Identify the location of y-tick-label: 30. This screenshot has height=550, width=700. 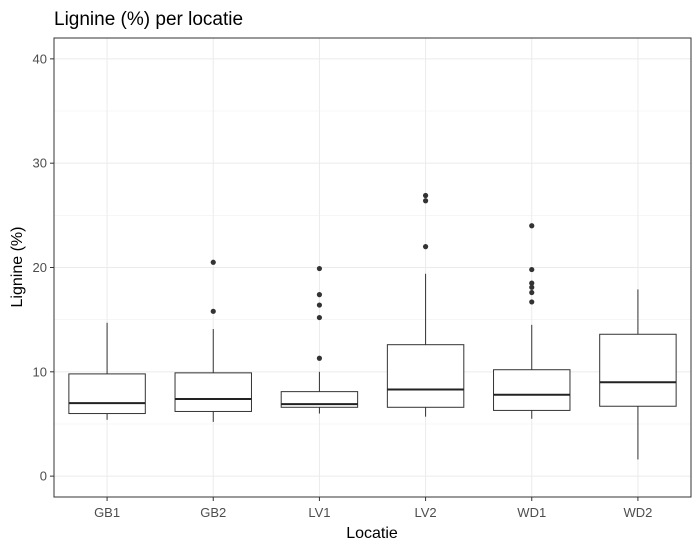
(40, 163).